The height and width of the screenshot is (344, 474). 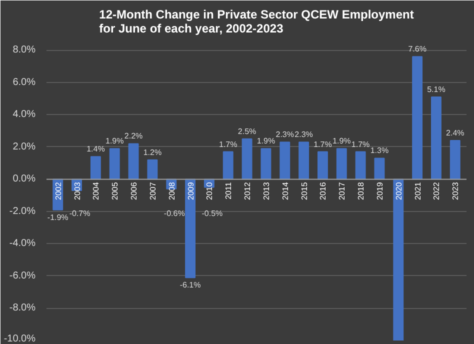 I want to click on x-tick-label: 2003, so click(x=77, y=191).